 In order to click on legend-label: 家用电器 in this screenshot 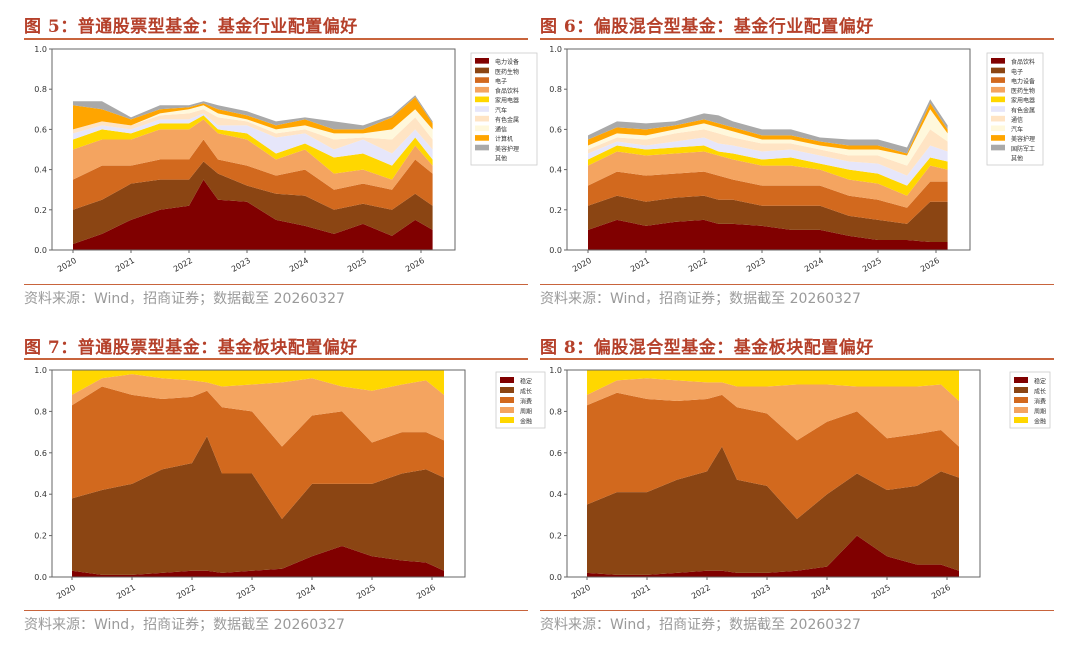, I will do `click(507, 101)`.